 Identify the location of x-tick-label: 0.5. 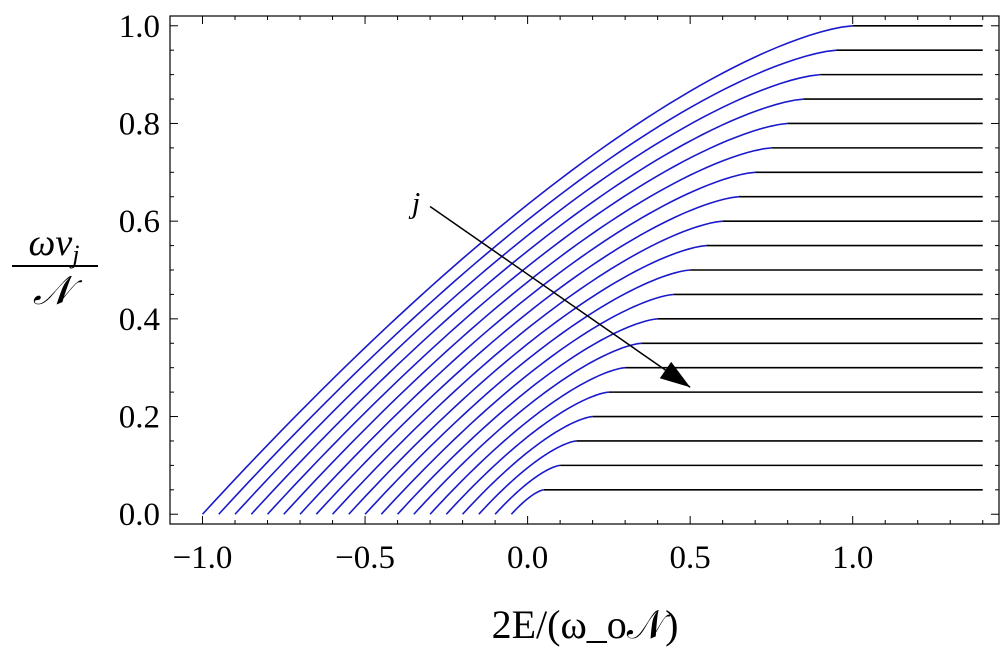
(690, 558).